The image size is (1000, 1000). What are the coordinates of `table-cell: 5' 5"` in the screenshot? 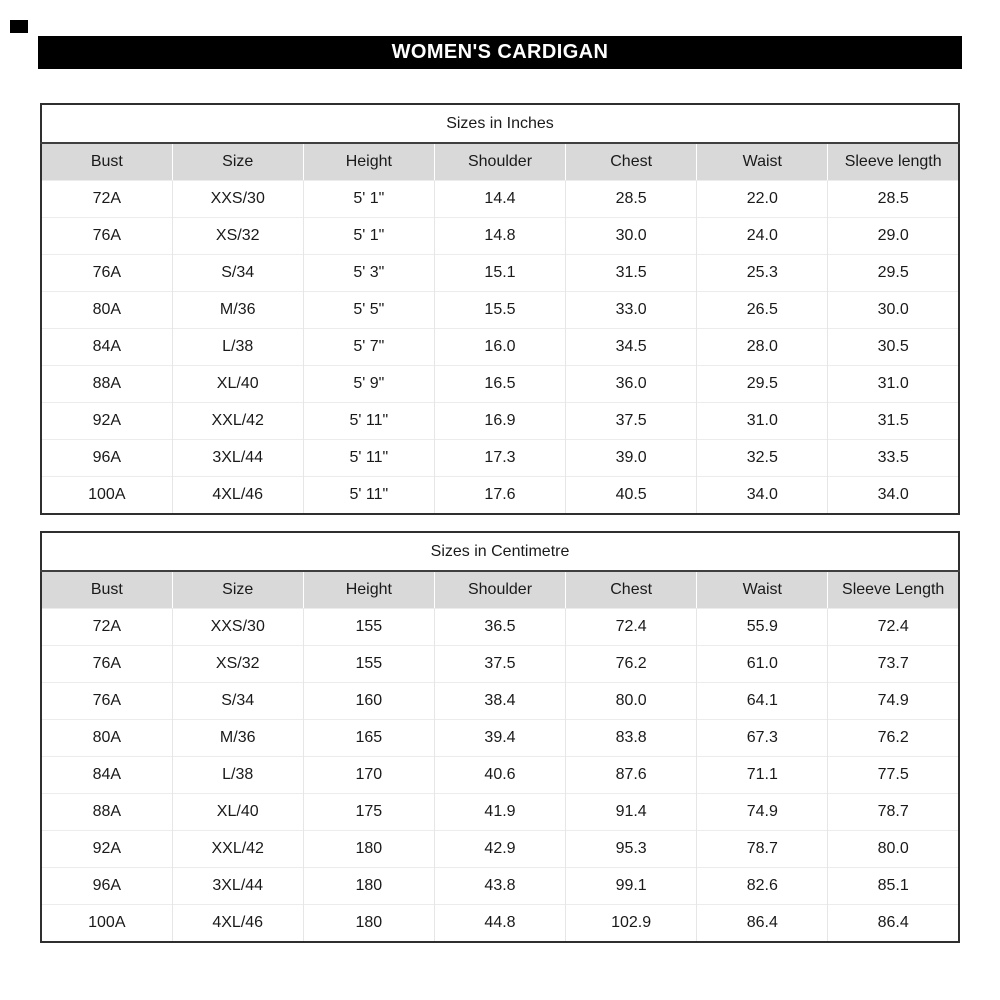 It's located at (368, 310).